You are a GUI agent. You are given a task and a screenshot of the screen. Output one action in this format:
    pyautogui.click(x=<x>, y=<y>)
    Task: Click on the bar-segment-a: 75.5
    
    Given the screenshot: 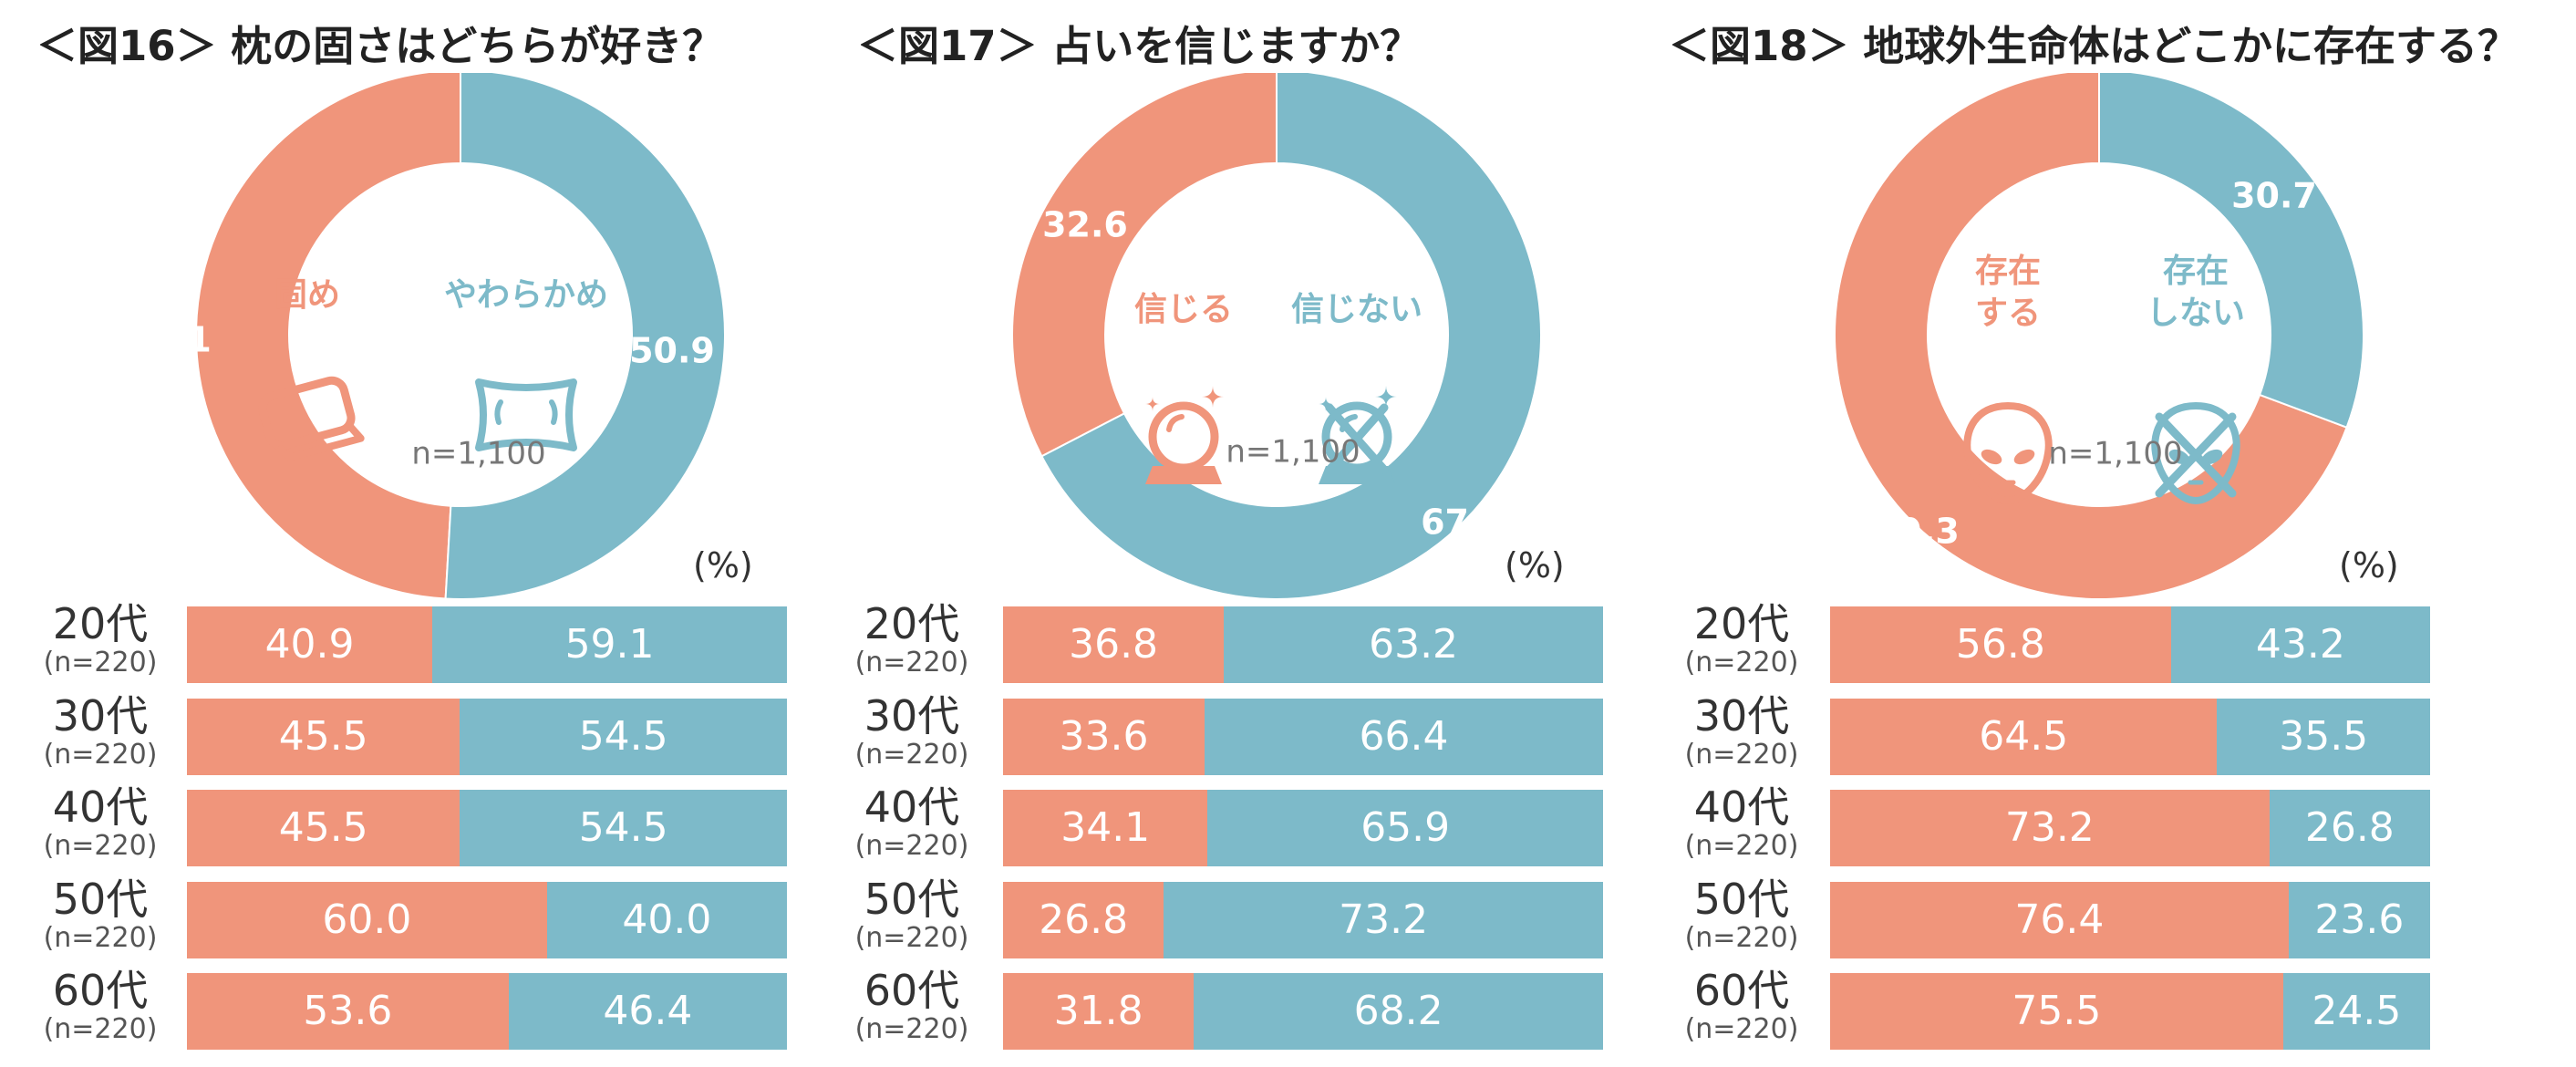 What is the action you would take?
    pyautogui.click(x=2056, y=1011)
    